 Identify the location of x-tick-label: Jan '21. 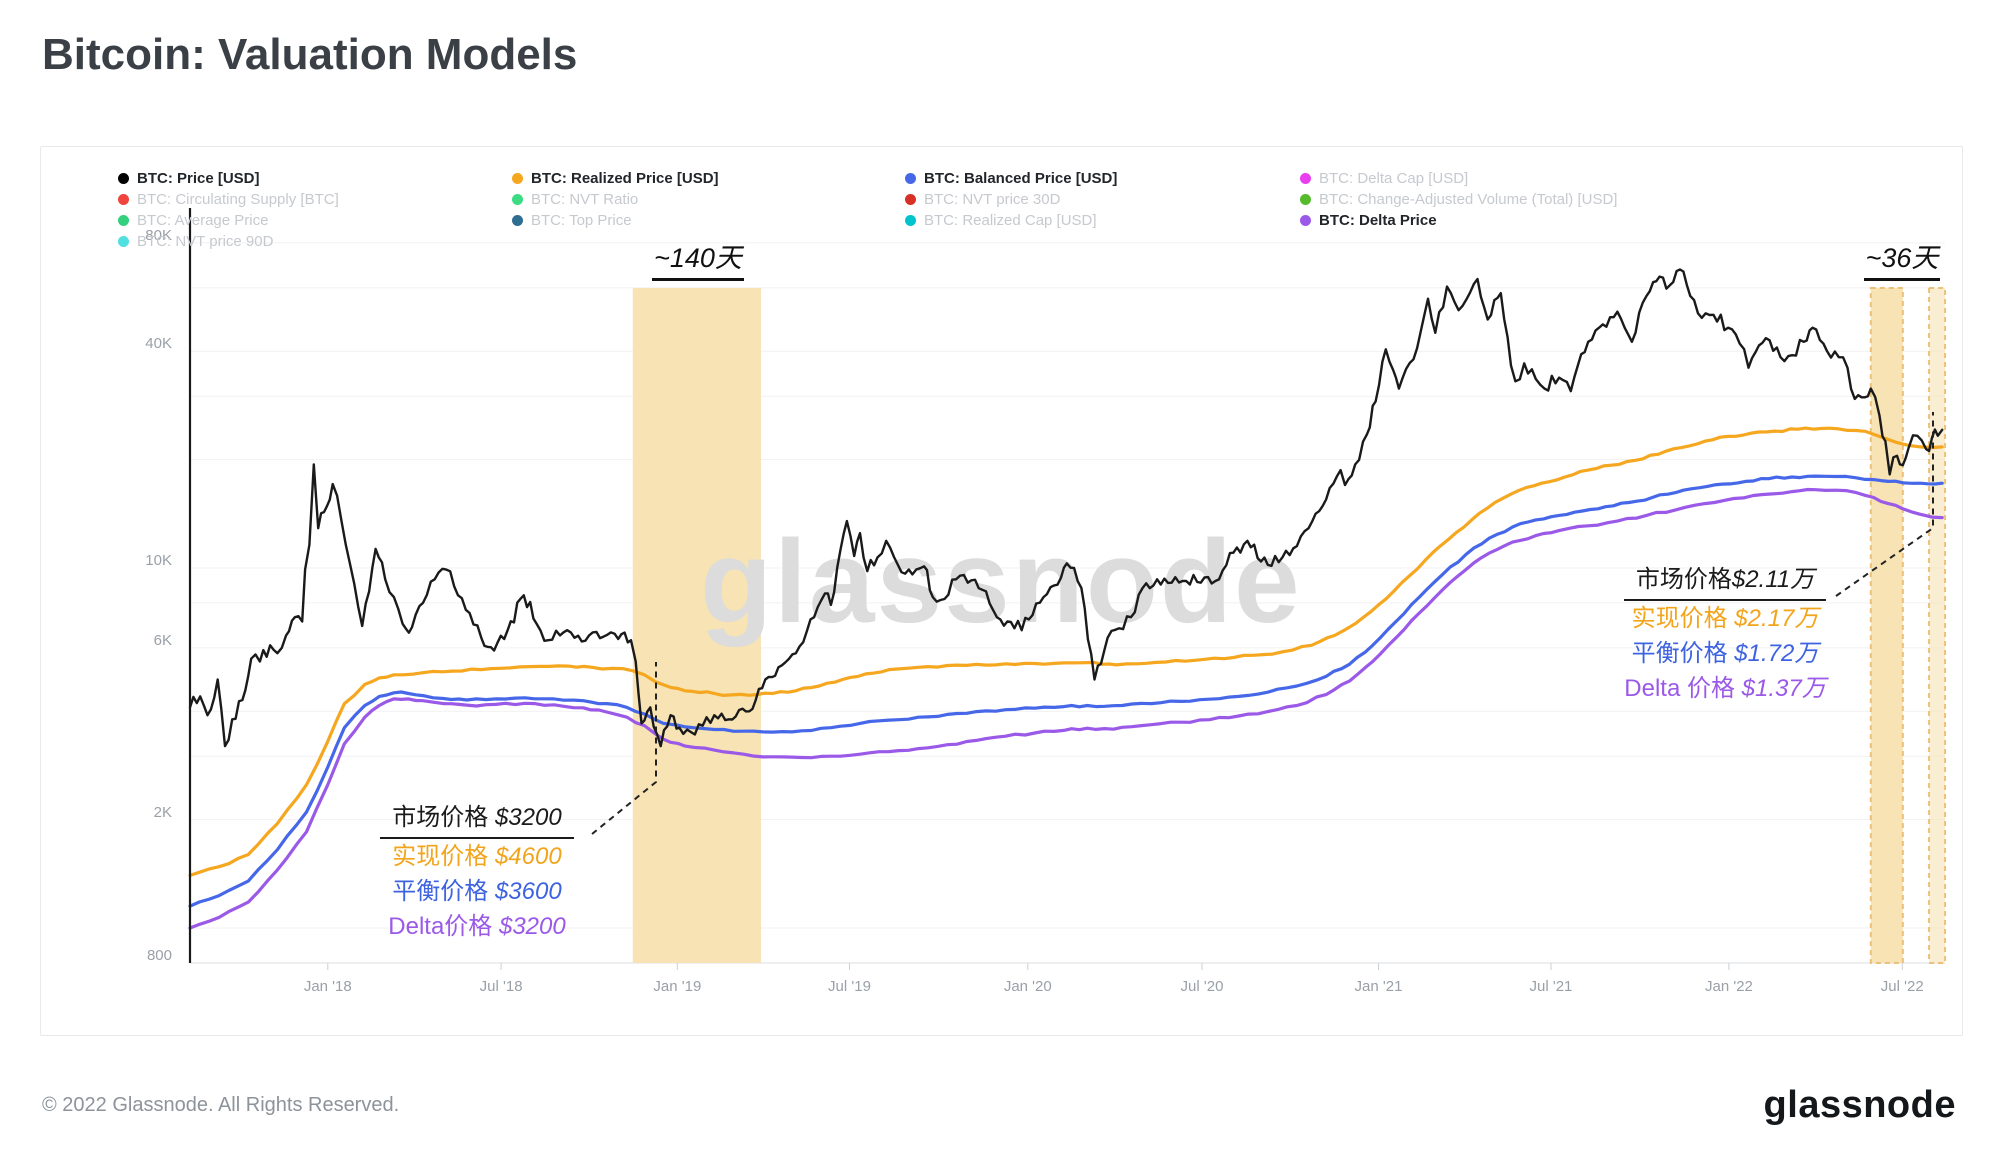
(1378, 986).